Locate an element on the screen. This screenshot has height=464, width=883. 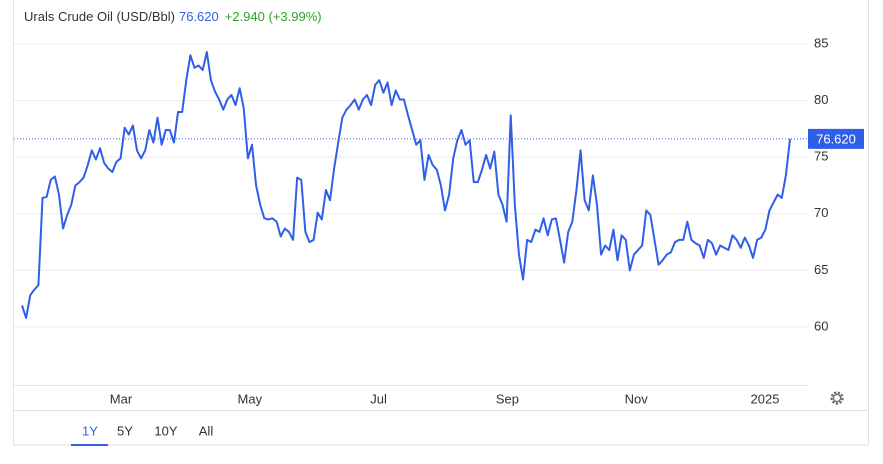
settings-icon is located at coordinates (837, 398).